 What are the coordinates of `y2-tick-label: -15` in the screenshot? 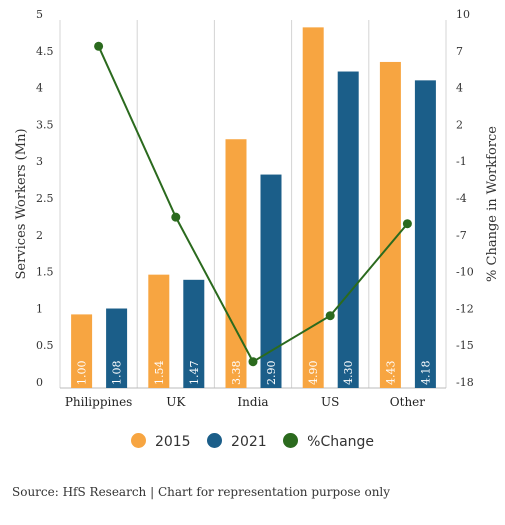 It's located at (465, 345).